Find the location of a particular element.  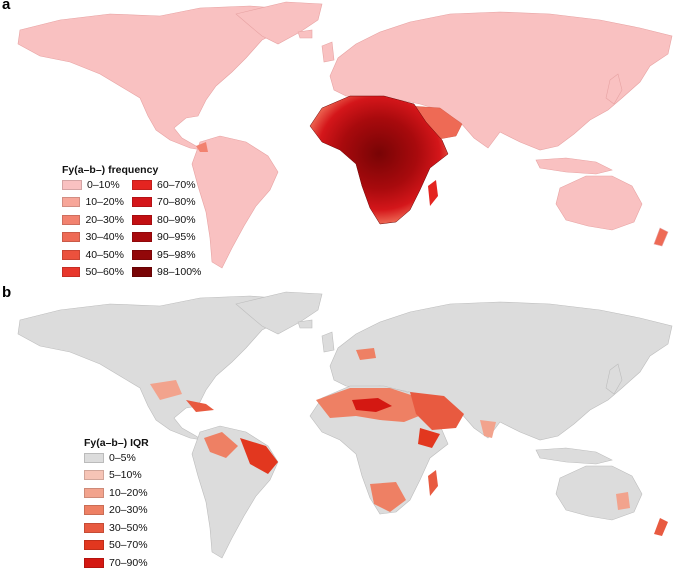

frequency-legend-item: 90–95% is located at coordinates (172, 237).